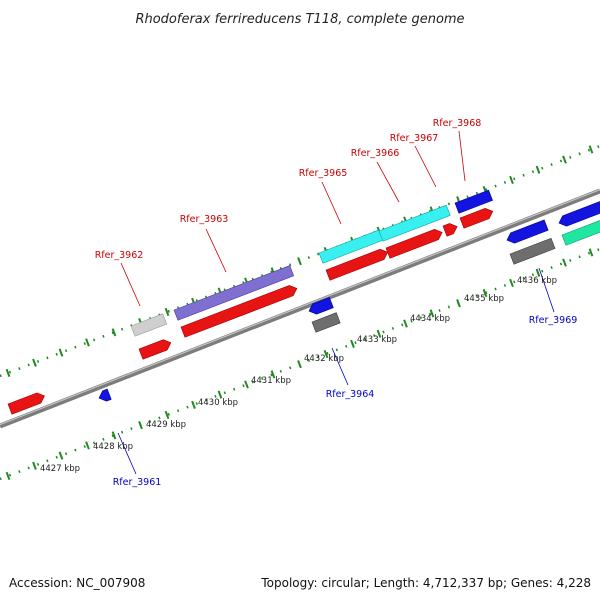 The width and height of the screenshot is (600, 600). What do you see at coordinates (26, 403) in the screenshot?
I see `gene-arrow-left-edge` at bounding box center [26, 403].